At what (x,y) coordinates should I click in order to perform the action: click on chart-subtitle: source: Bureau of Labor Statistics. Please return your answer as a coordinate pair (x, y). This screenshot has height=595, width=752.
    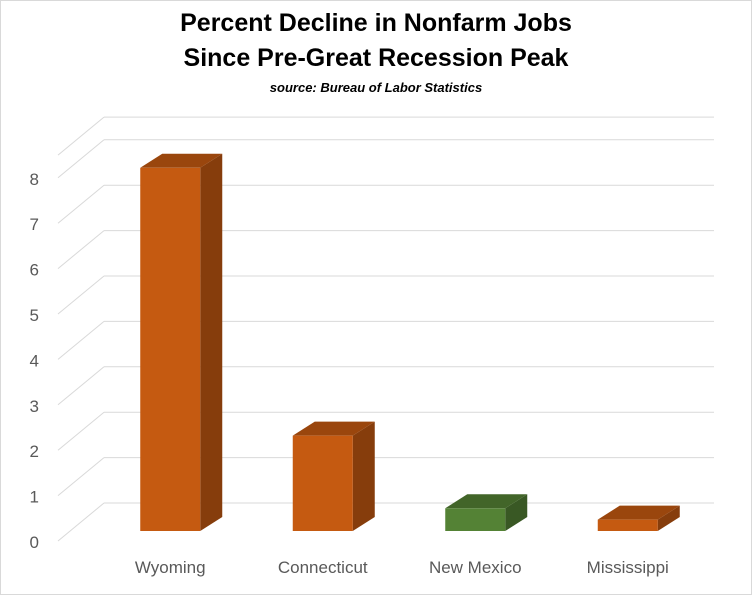
    Looking at the image, I should click on (376, 87).